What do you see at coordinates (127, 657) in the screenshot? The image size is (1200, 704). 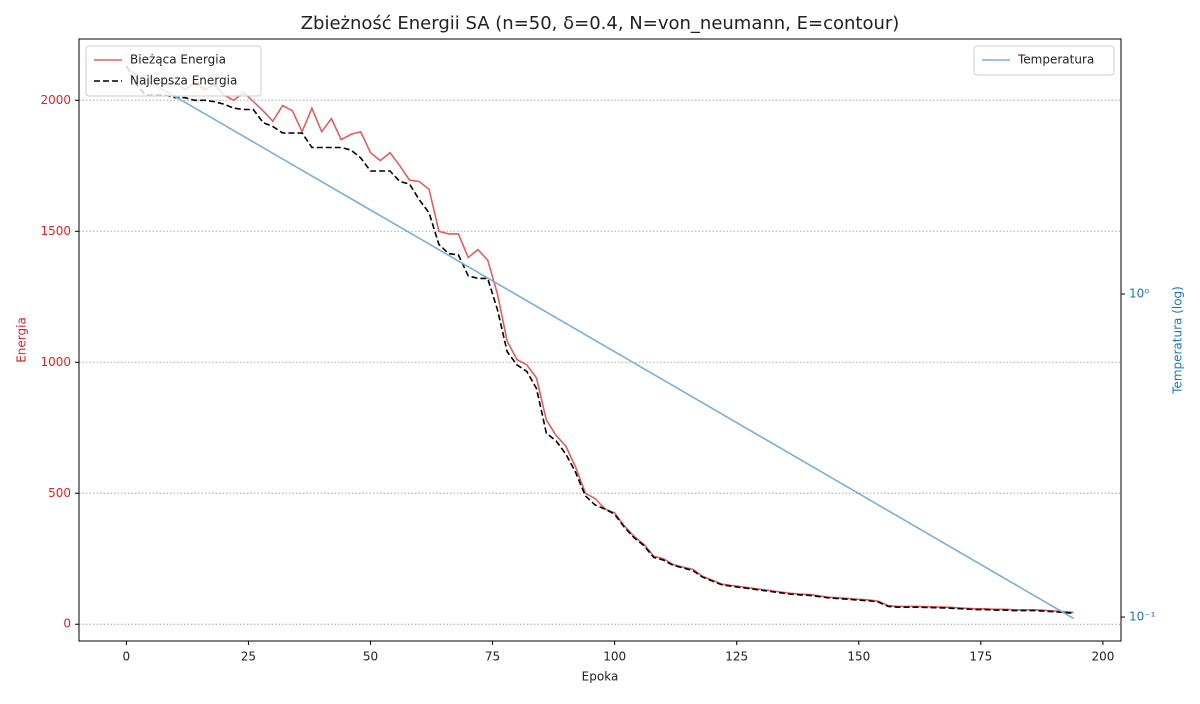 I see `x-tick-label: 0` at bounding box center [127, 657].